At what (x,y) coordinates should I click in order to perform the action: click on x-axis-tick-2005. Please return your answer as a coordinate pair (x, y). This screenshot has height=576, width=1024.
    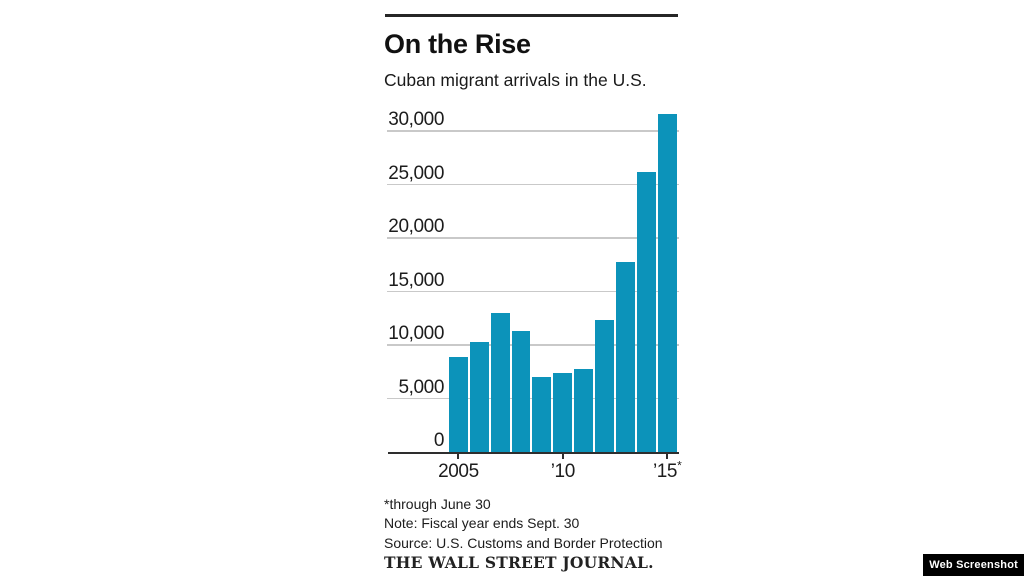
    Looking at the image, I should click on (458, 457).